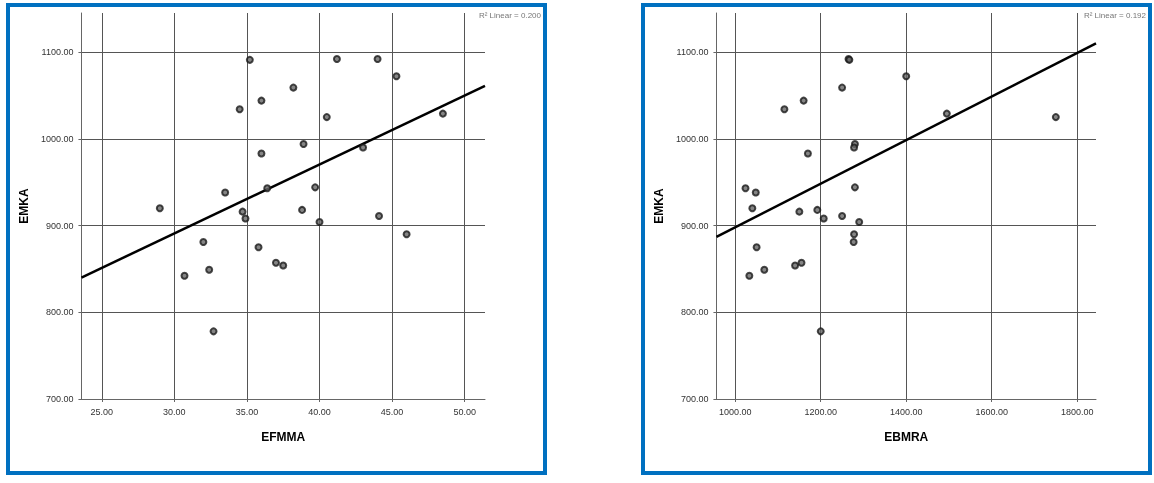 The height and width of the screenshot is (483, 1154). I want to click on annotation: R² Linear = 0.192, so click(1115, 15).